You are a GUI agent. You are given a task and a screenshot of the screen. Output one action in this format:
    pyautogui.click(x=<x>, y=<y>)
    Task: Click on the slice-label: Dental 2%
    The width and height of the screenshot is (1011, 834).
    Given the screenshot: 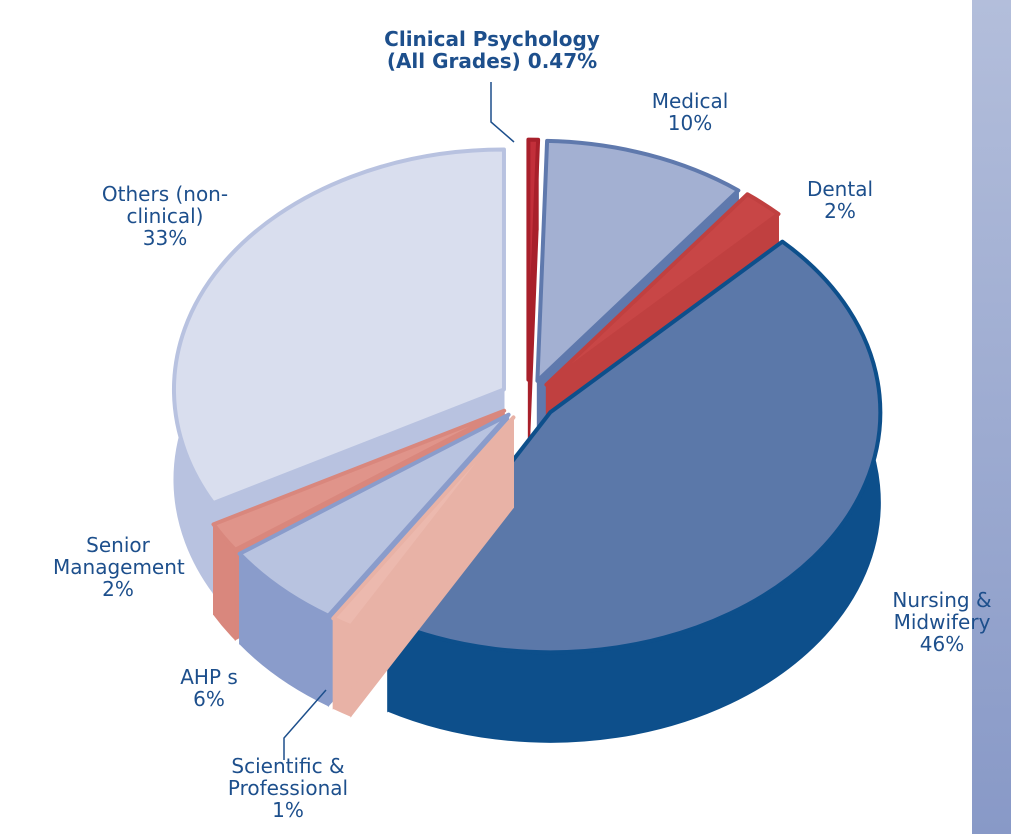 What is the action you would take?
    pyautogui.click(x=840, y=200)
    